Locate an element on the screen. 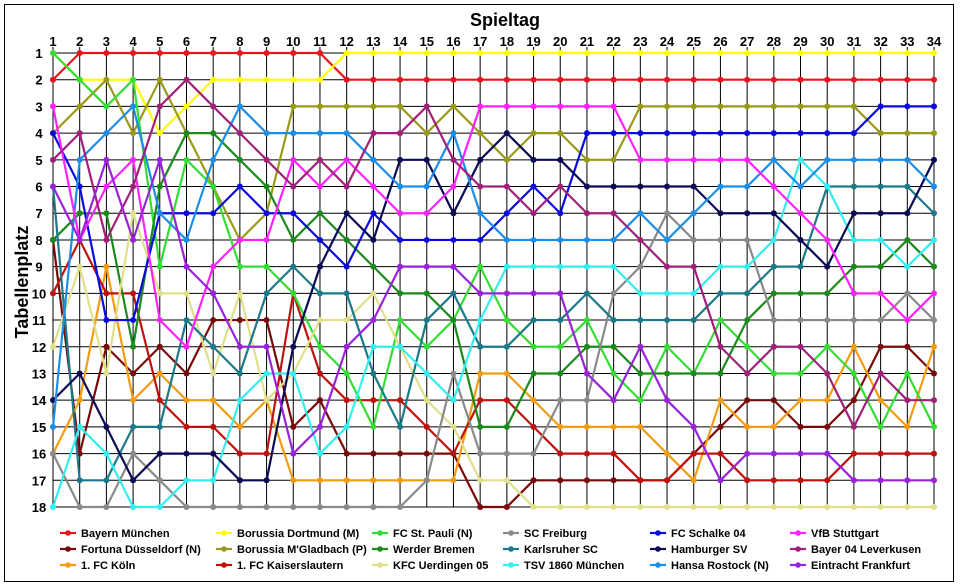 This screenshot has width=960, height=587. legend-label: VfB Stuttgart is located at coordinates (845, 534).